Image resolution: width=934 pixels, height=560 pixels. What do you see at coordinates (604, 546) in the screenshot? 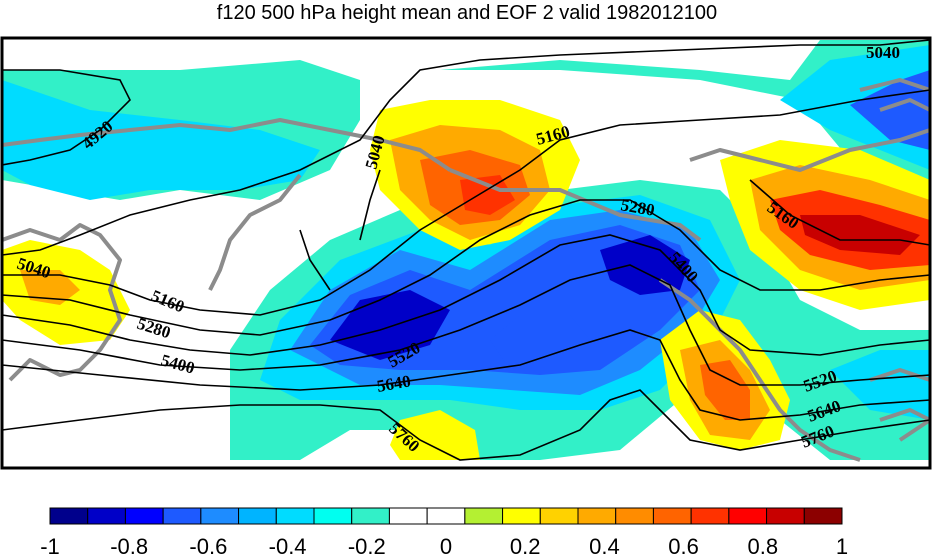
I see `colorbar-tick-label: 0.4` at bounding box center [604, 546].